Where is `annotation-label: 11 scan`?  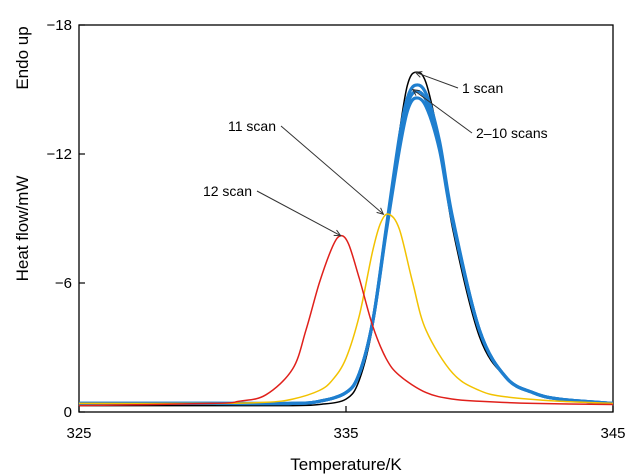
annotation-label: 11 scan is located at coordinates (252, 126).